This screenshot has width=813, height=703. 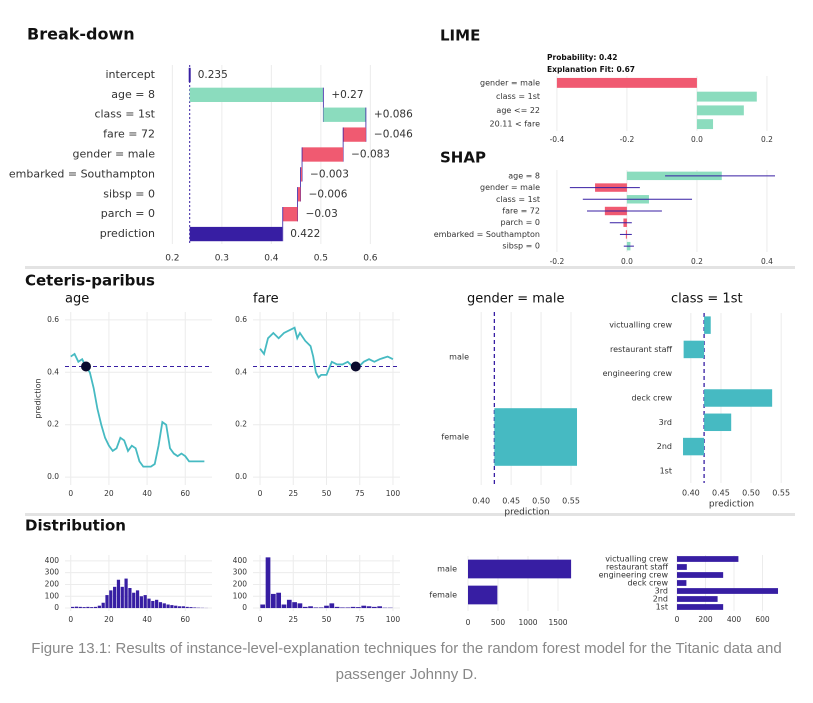 I want to click on category-label: restaurant staff, so click(x=641, y=349).